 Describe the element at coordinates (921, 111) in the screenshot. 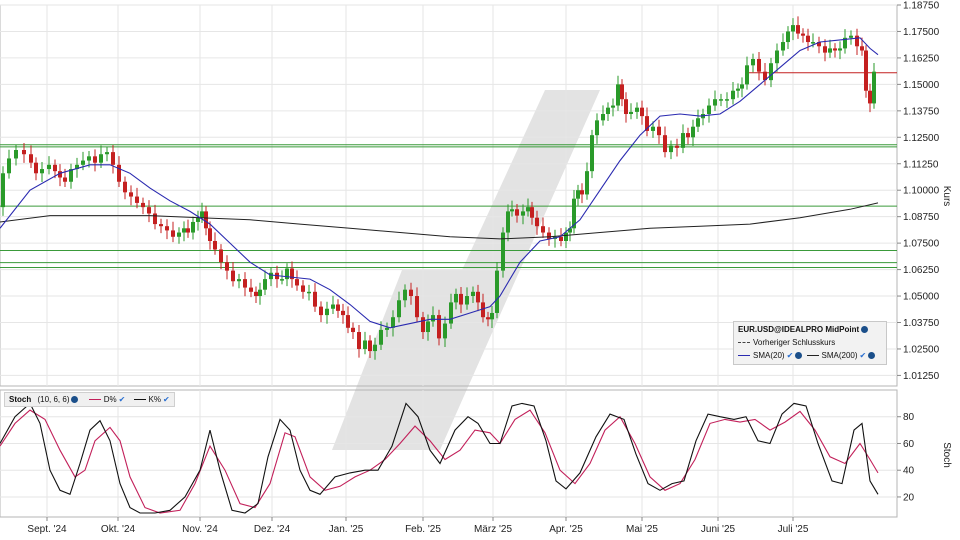

I see `y-tick-label: 1.13750` at that location.